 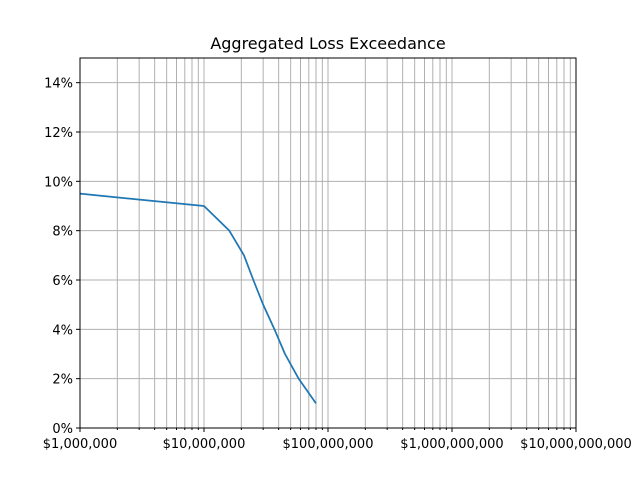 What do you see at coordinates (58, 84) in the screenshot?
I see `y-tick-label: 14%` at bounding box center [58, 84].